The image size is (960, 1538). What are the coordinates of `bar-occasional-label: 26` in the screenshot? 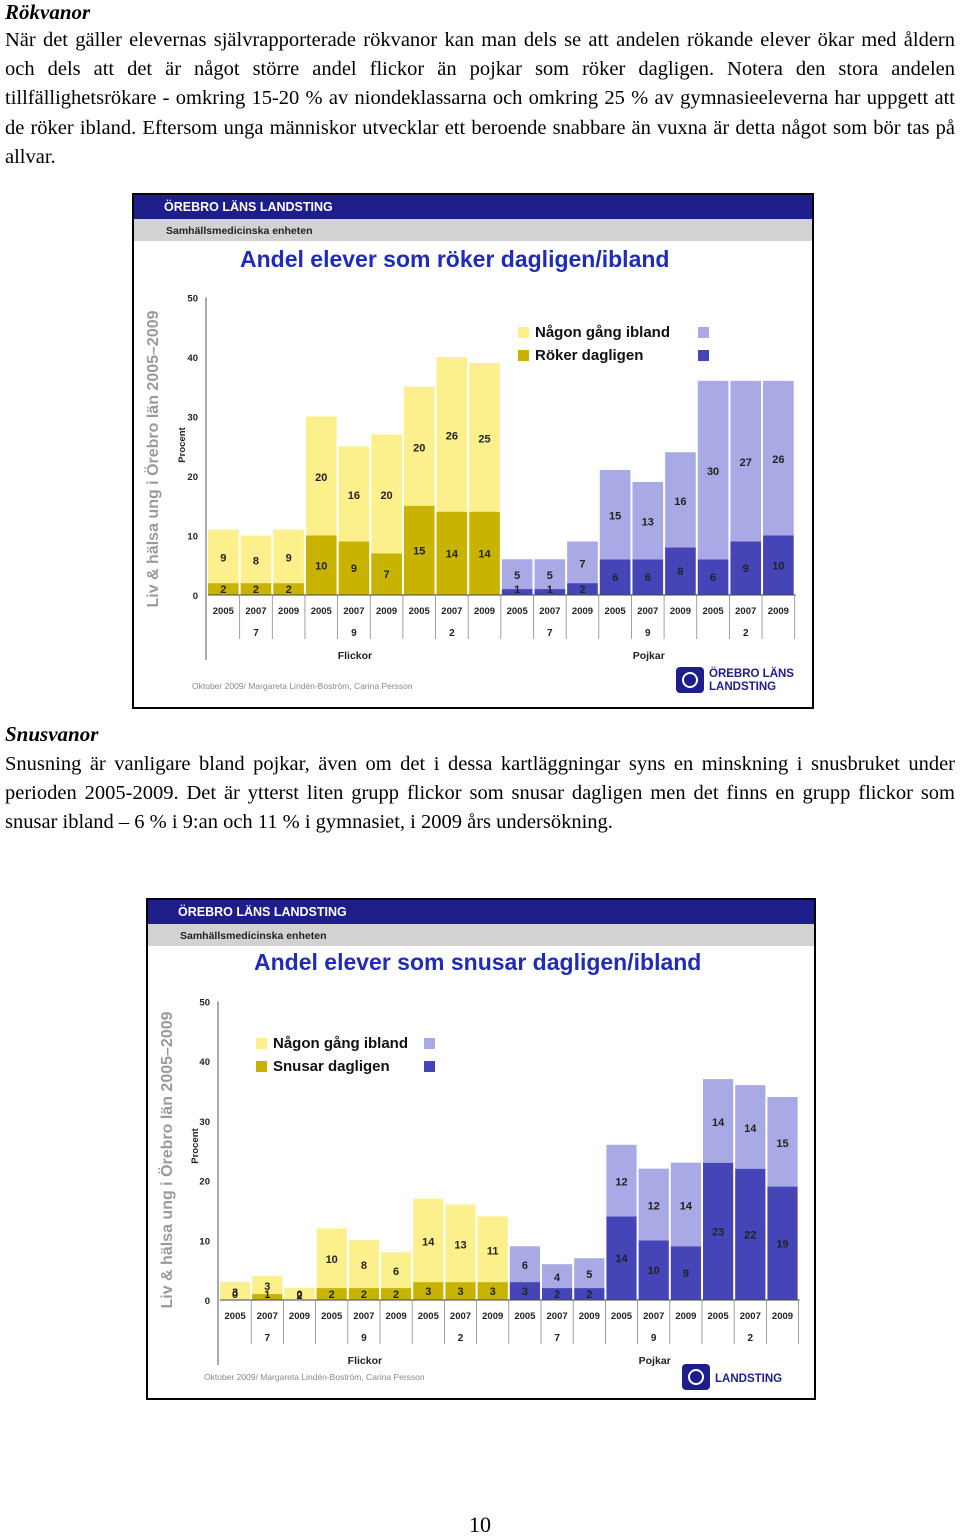 It's located at (778, 460).